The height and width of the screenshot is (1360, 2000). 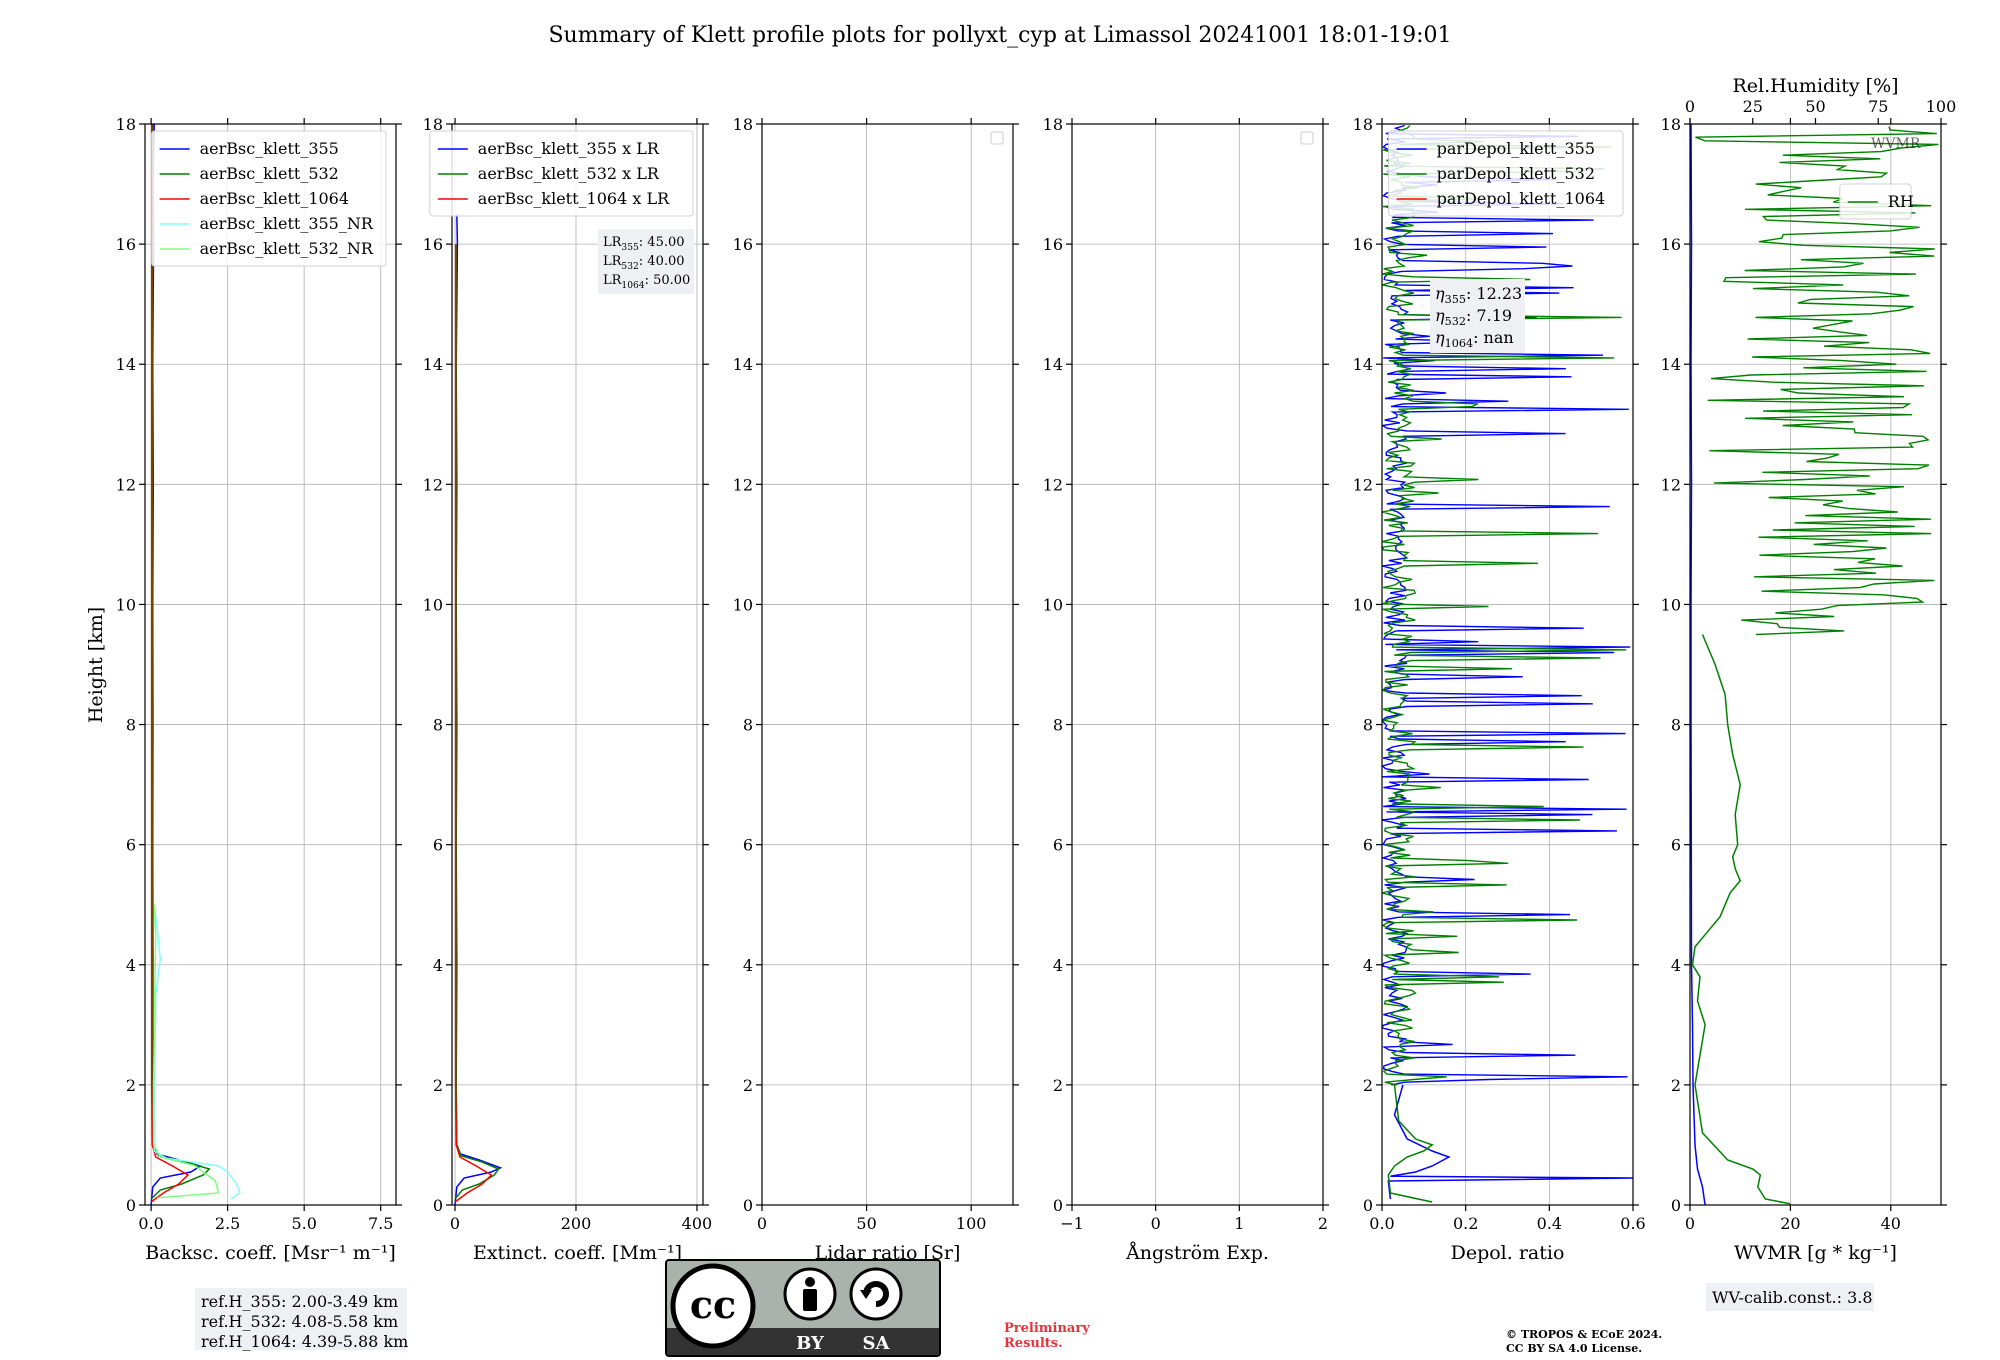 I want to click on x-tick-label: 7.5, so click(x=380, y=1223).